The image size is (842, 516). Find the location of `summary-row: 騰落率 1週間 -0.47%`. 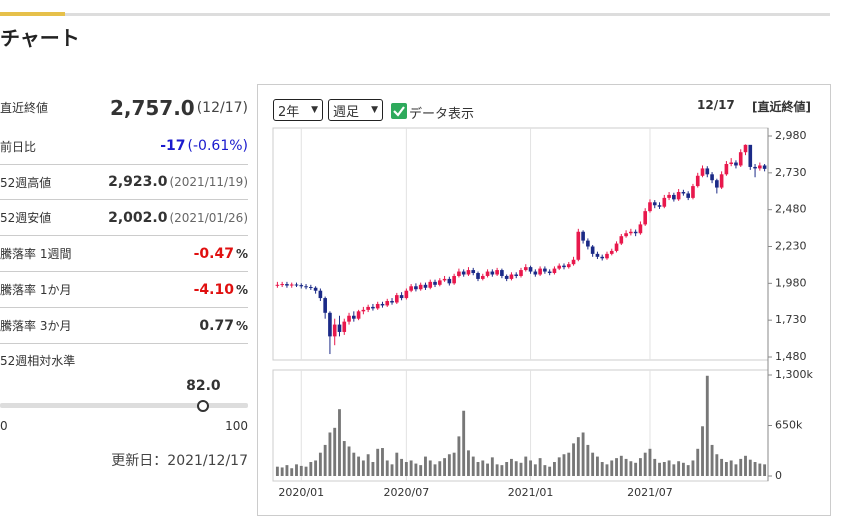

summary-row: 騰落率 1週間 -0.47% is located at coordinates (124, 254).